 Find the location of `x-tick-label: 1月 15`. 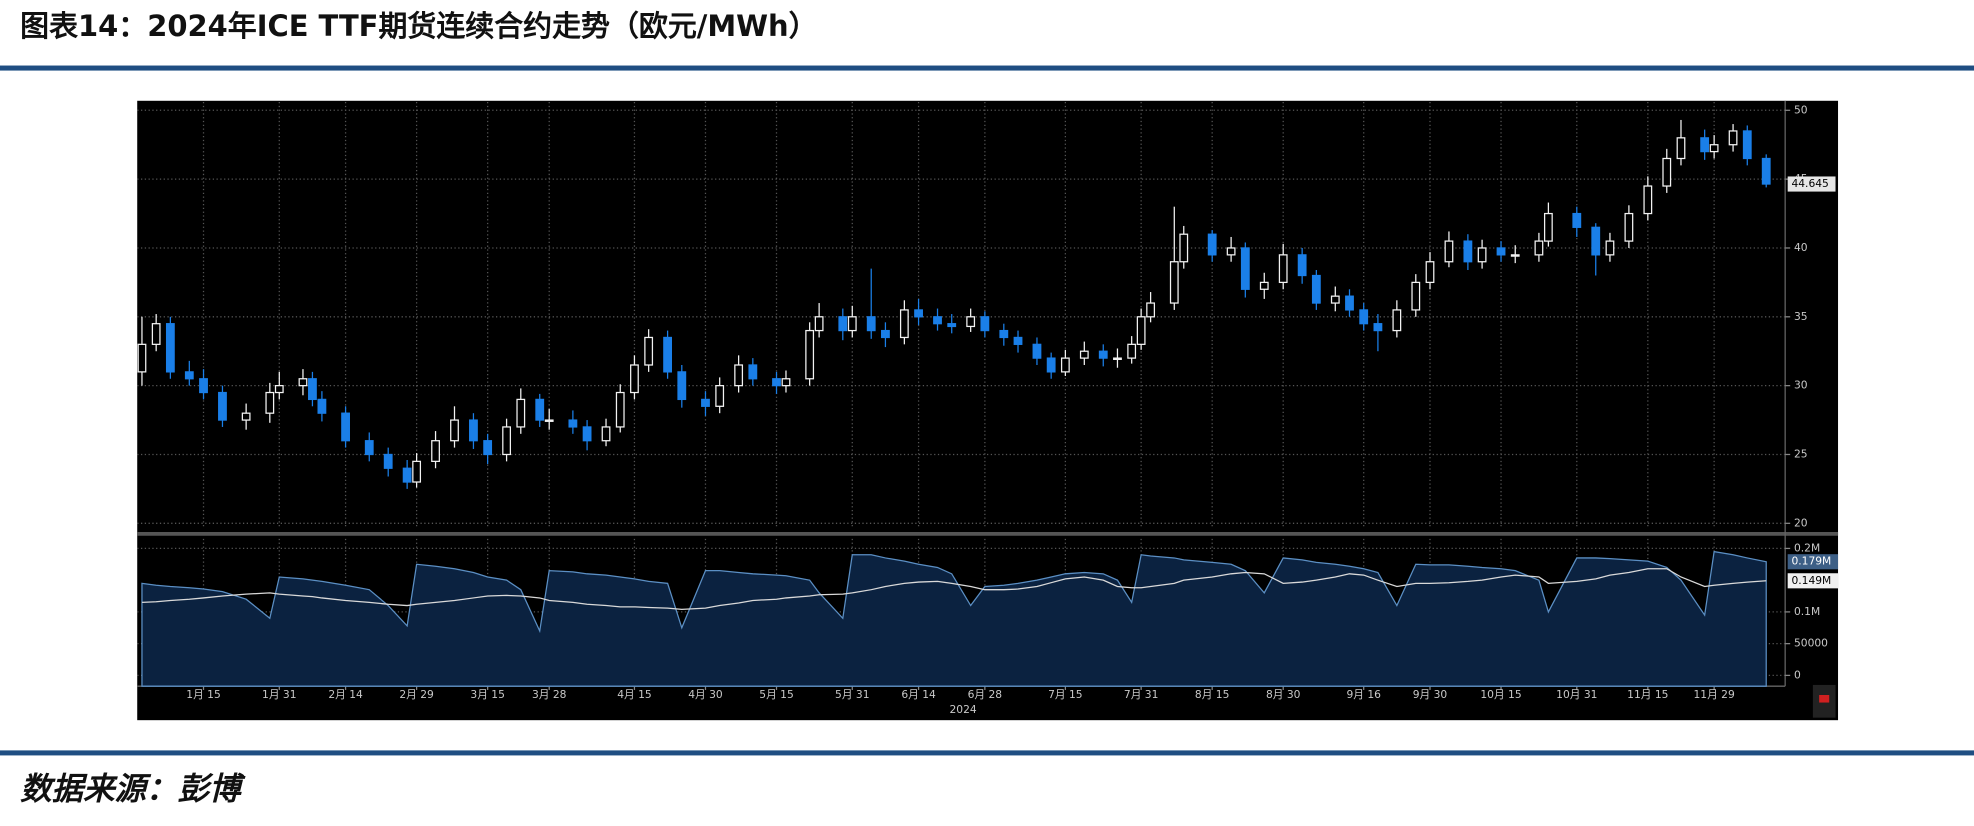

x-tick-label: 1月 15 is located at coordinates (203, 694).